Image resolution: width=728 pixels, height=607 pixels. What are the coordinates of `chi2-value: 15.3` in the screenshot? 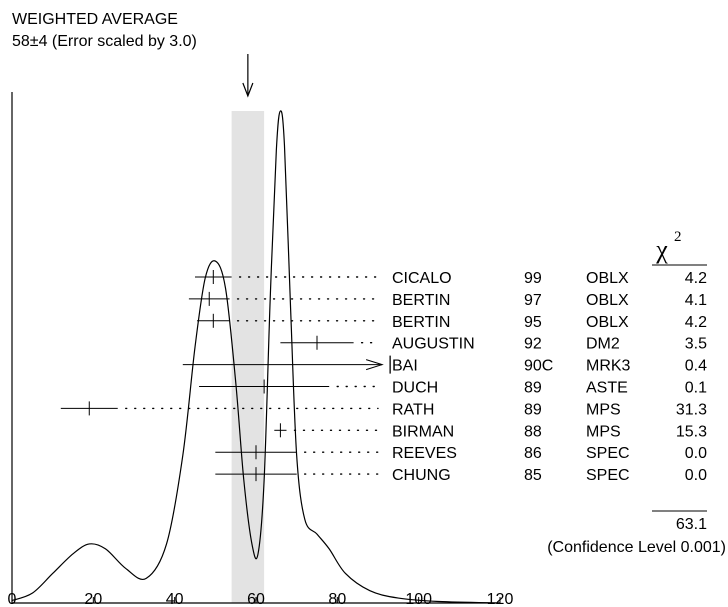 It's located at (691, 431).